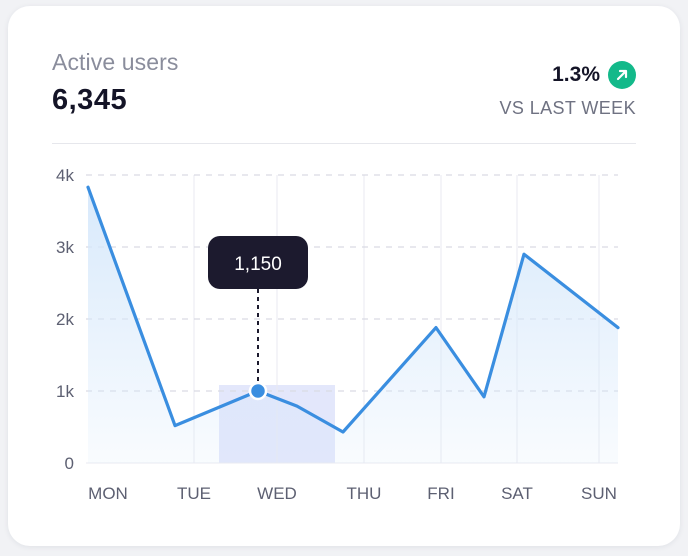 Image resolution: width=688 pixels, height=556 pixels. What do you see at coordinates (65, 391) in the screenshot?
I see `y-tick-label: 1k` at bounding box center [65, 391].